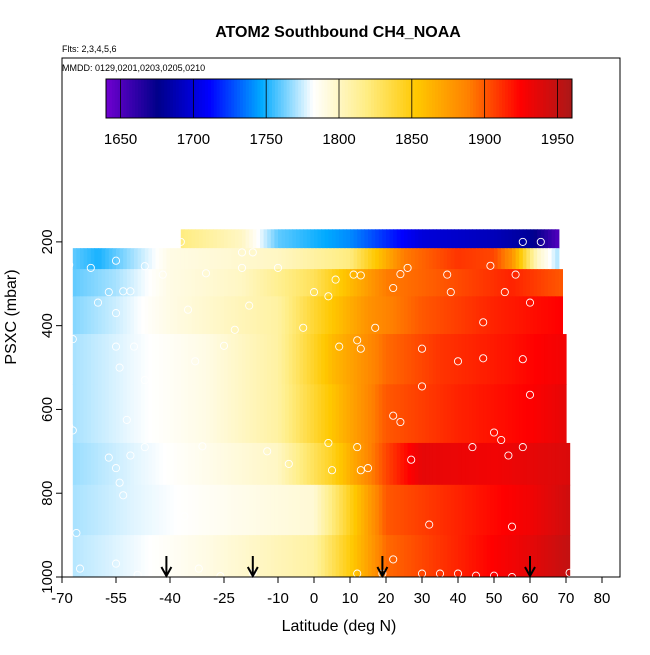  I want to click on x-tick-label: -10, so click(278, 598).